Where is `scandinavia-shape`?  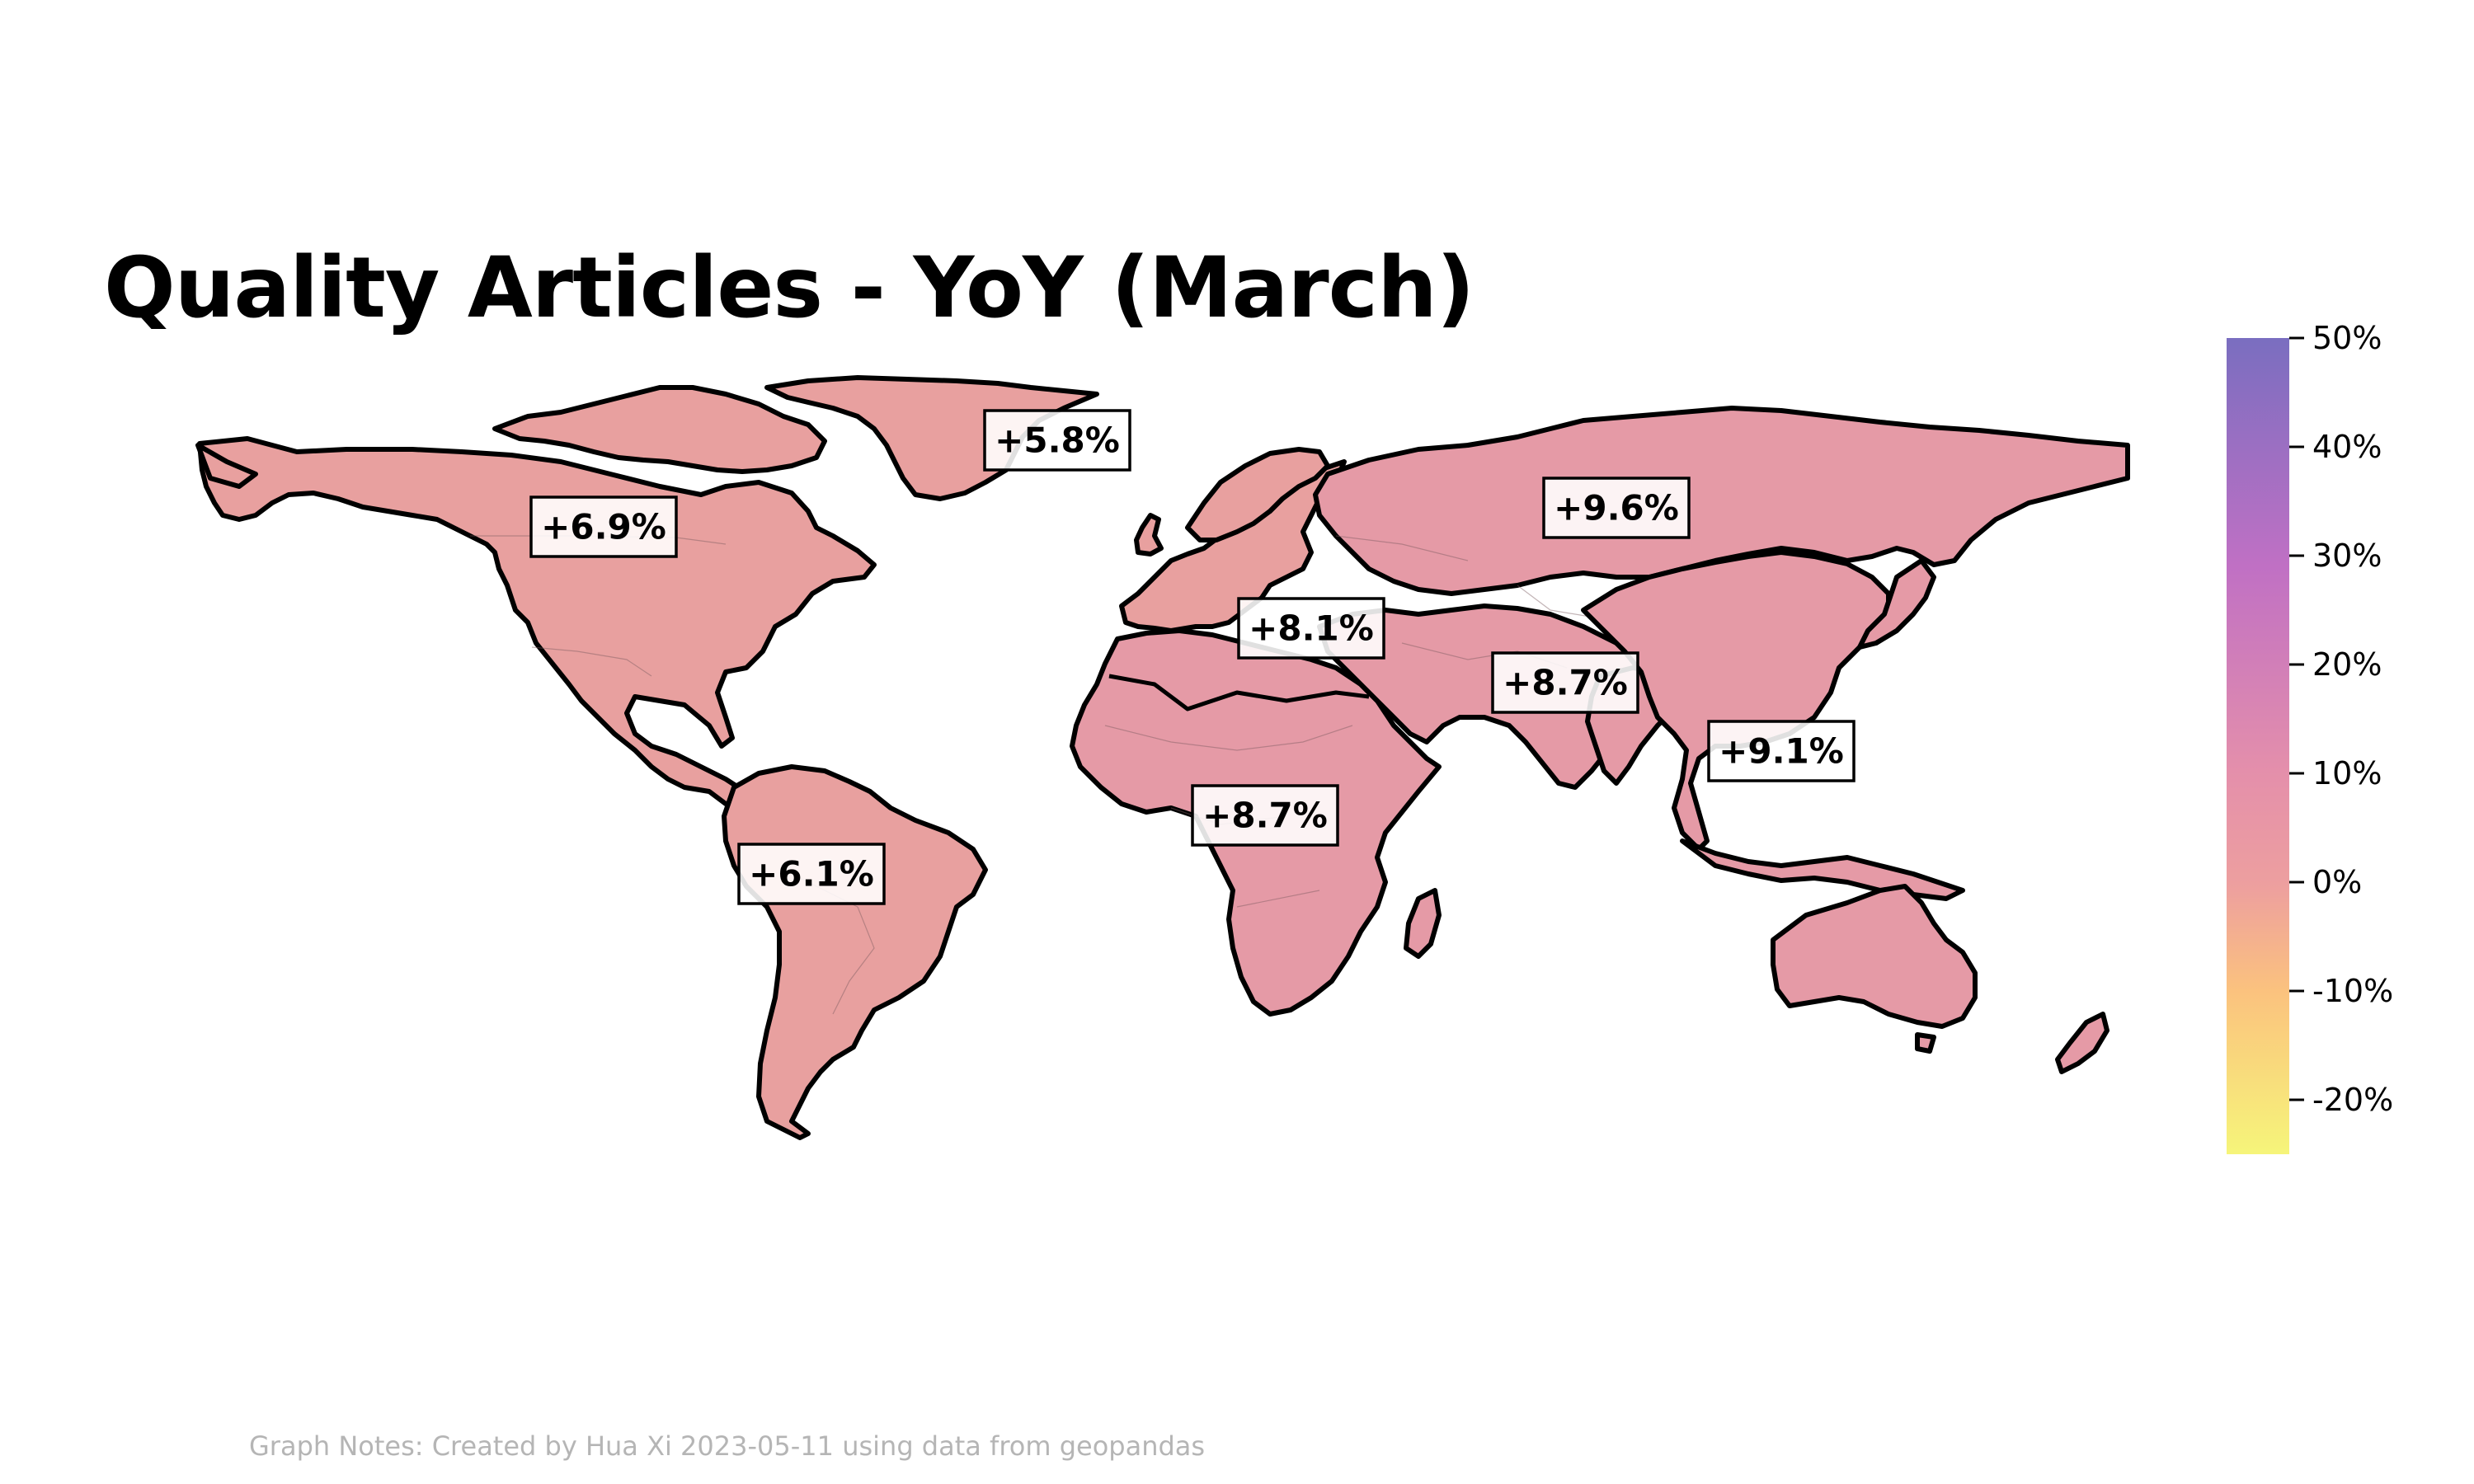
scandinavia-shape is located at coordinates (1257, 495).